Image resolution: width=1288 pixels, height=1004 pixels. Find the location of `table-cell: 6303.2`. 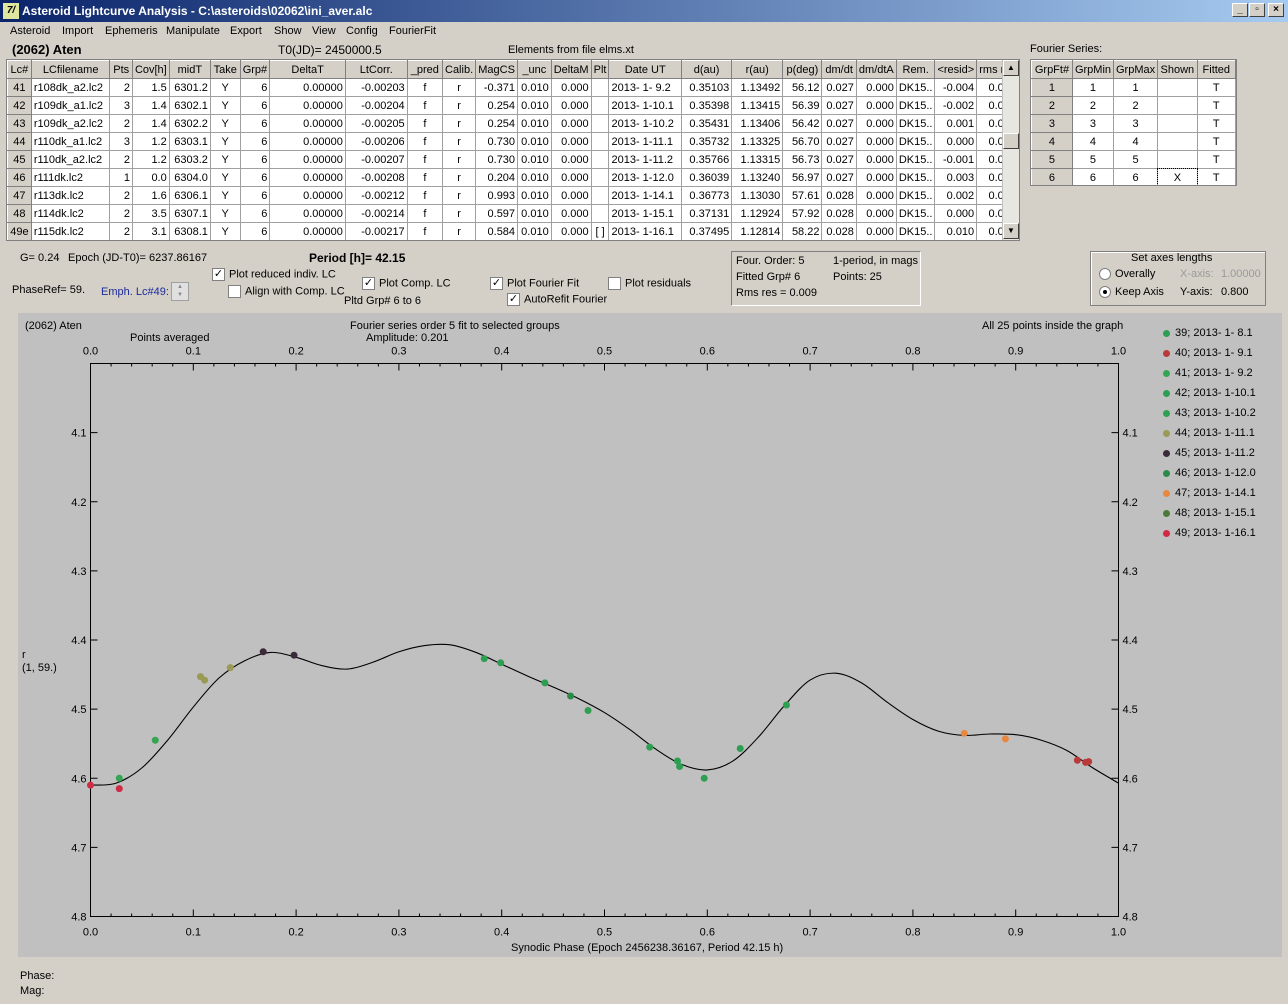

table-cell: 6303.2 is located at coordinates (189, 159).